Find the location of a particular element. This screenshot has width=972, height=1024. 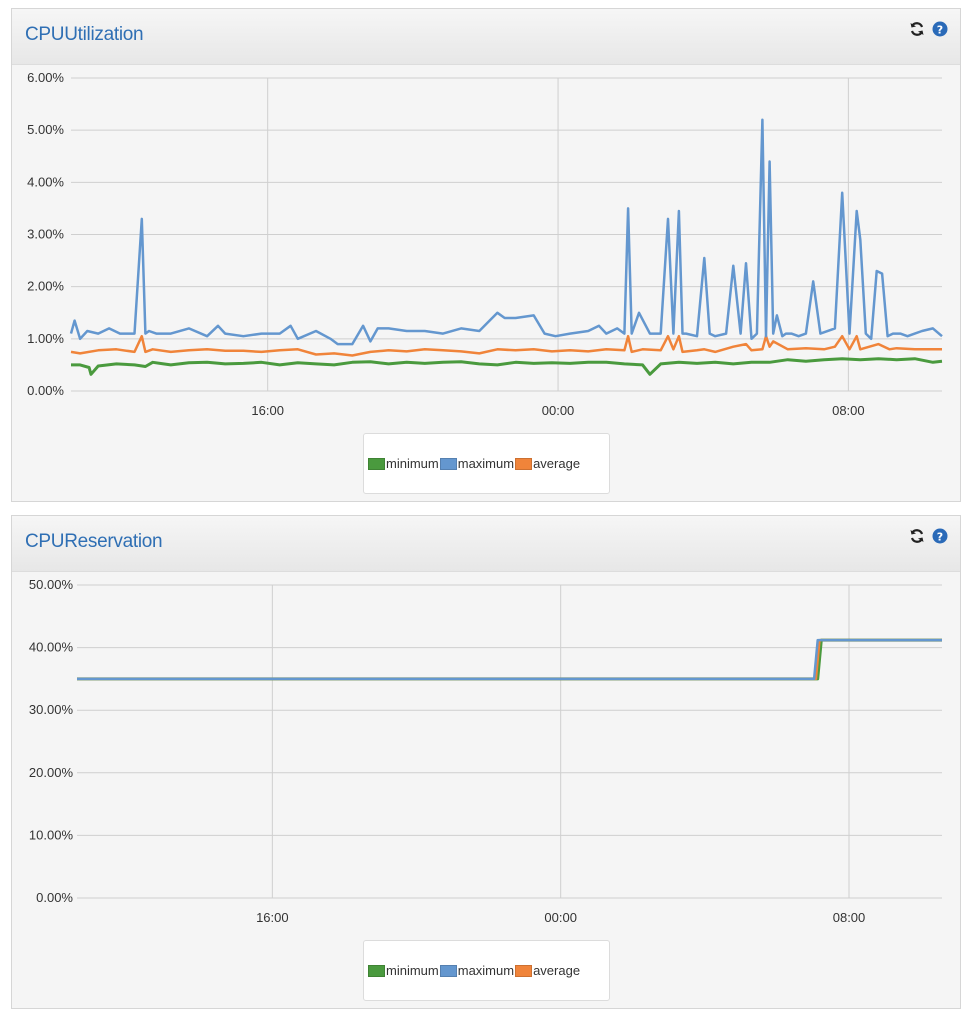

series-line-maximum is located at coordinates (509, 659).